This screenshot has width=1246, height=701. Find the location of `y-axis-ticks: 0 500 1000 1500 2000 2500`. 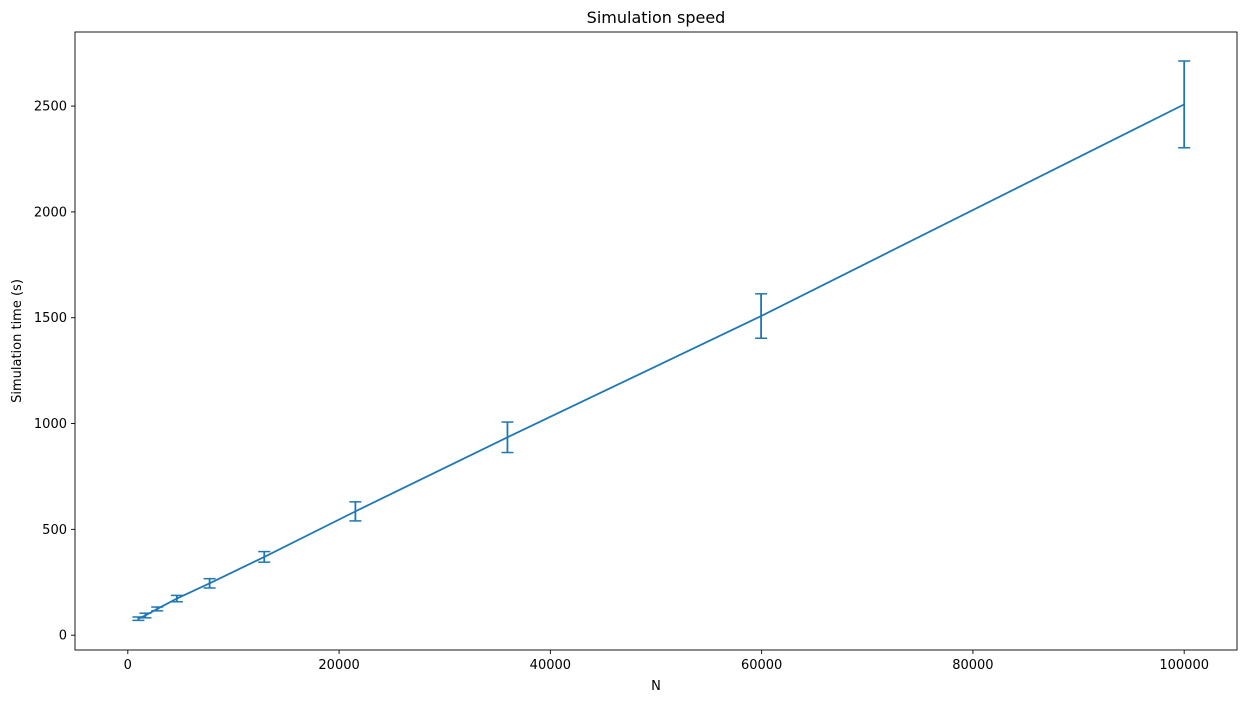

y-axis-ticks: 0 500 1000 1500 2000 2500 is located at coordinates (54, 372).